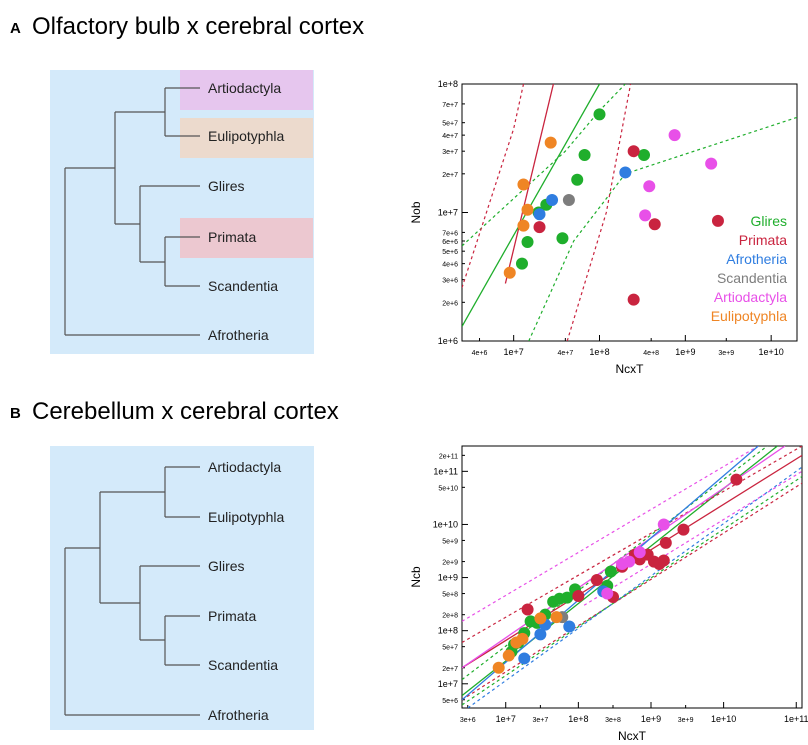 This screenshot has height=745, width=808. I want to click on highlight-artiodactyla, so click(246, 90).